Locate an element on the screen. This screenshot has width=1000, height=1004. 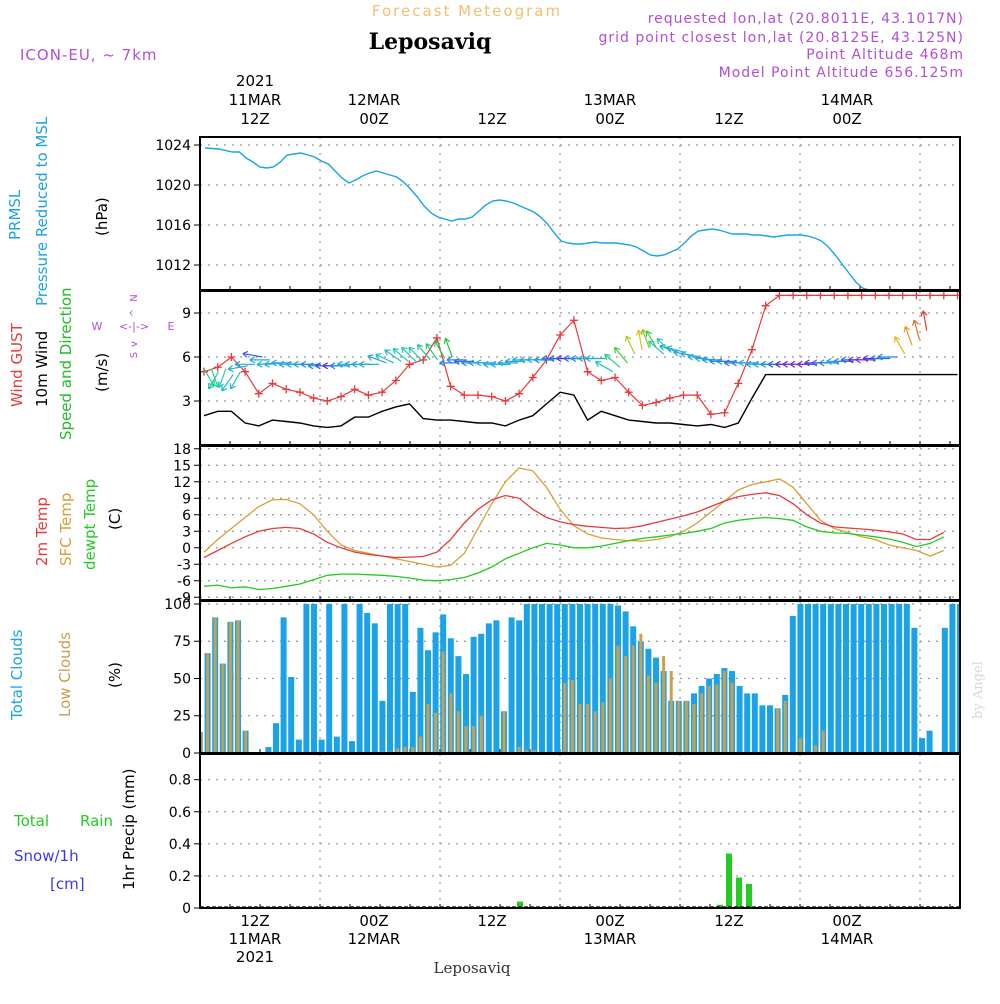
ytick-label: 0 is located at coordinates (186, 754).